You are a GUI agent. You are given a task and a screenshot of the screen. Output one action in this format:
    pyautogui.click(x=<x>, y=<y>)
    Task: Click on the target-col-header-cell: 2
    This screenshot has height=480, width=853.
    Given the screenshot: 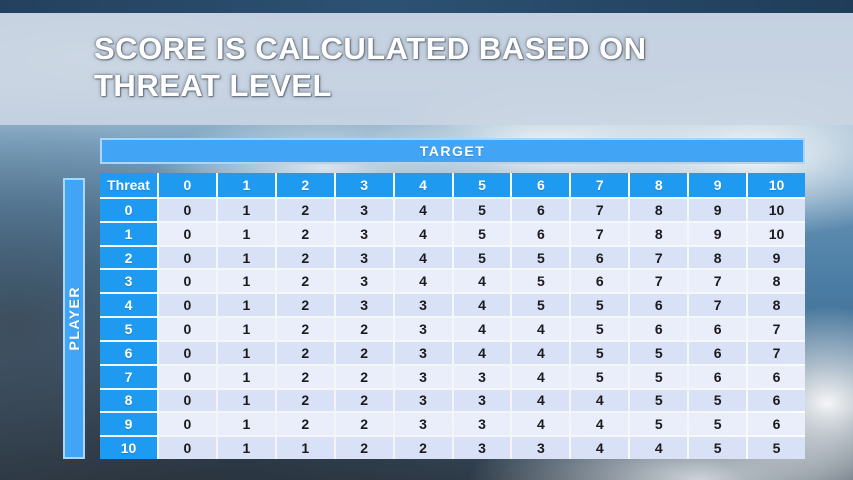 What is the action you would take?
    pyautogui.click(x=305, y=185)
    